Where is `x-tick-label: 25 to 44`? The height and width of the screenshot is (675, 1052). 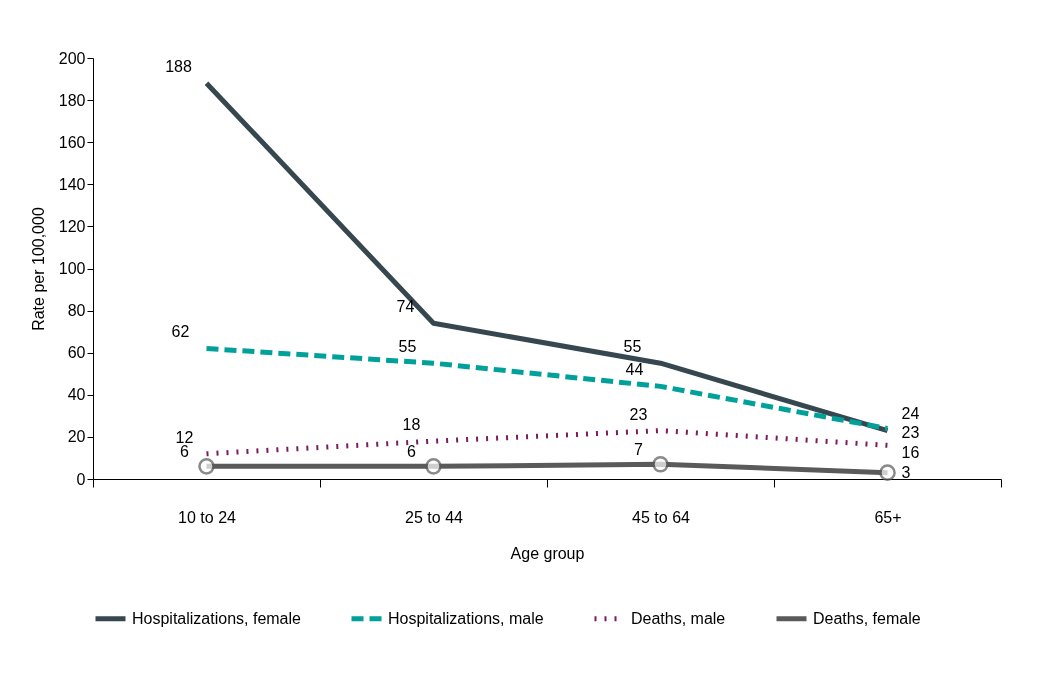 x-tick-label: 25 to 44 is located at coordinates (434, 517).